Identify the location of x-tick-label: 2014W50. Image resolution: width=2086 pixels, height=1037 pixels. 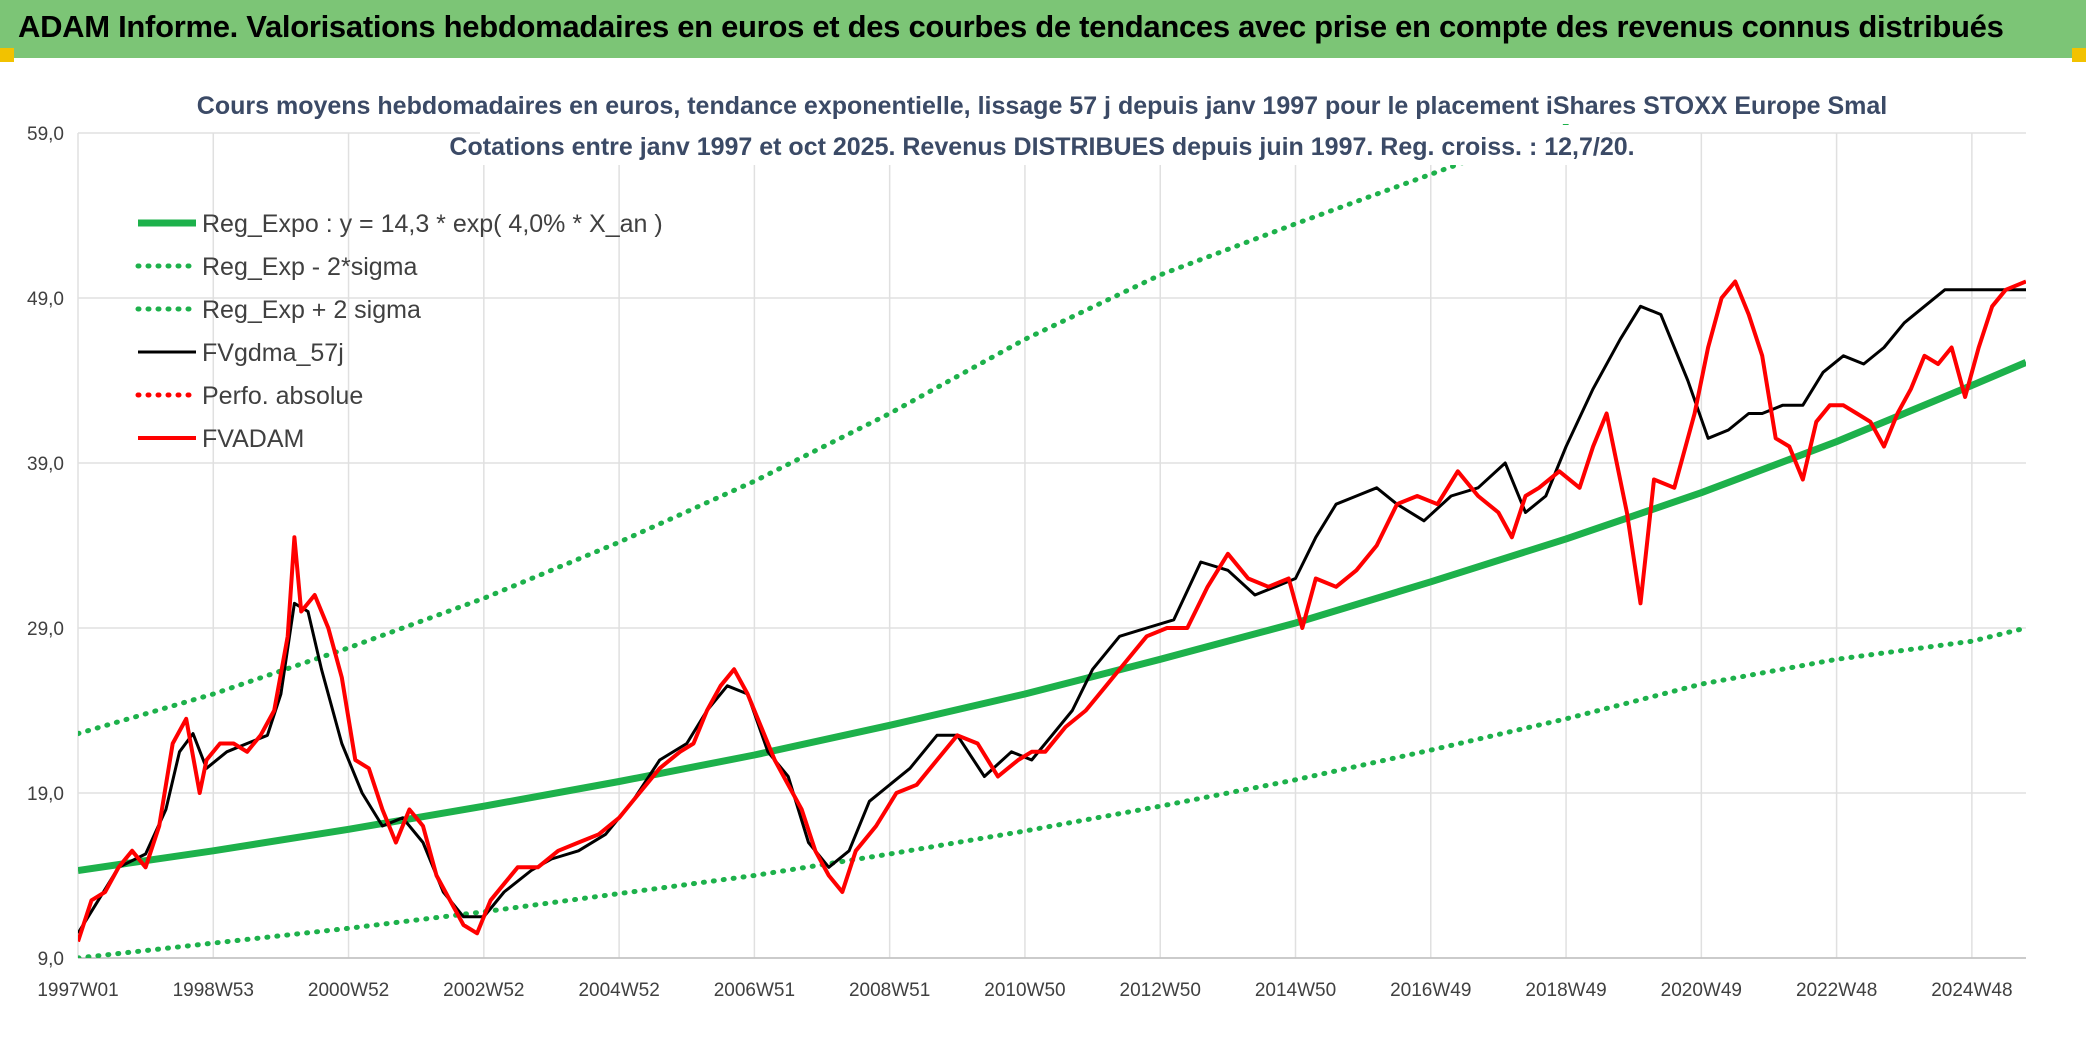
(1295, 990).